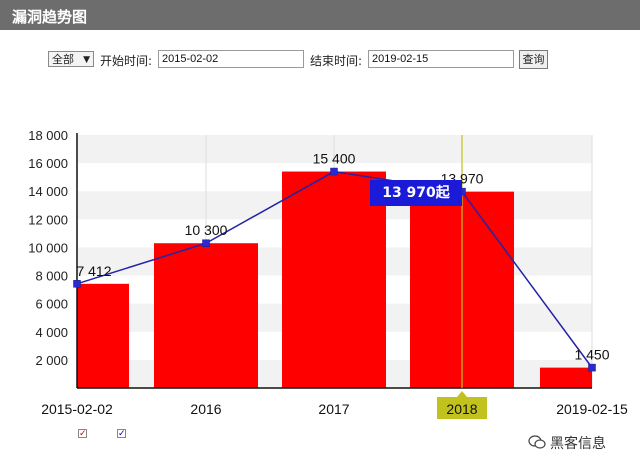 The height and width of the screenshot is (469, 640). I want to click on data-label: 10 300, so click(206, 230).